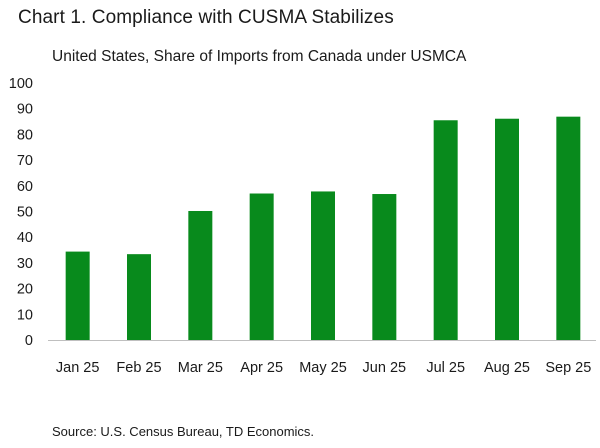  What do you see at coordinates (507, 368) in the screenshot?
I see `x-tick-label: Aug 25` at bounding box center [507, 368].